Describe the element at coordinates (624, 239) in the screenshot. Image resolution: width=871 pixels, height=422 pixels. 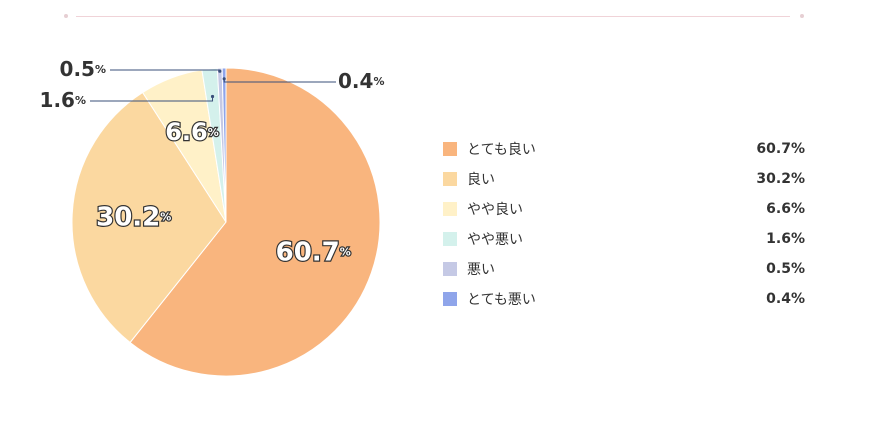
I see `legend-item: やや悪い 1.6%` at that location.